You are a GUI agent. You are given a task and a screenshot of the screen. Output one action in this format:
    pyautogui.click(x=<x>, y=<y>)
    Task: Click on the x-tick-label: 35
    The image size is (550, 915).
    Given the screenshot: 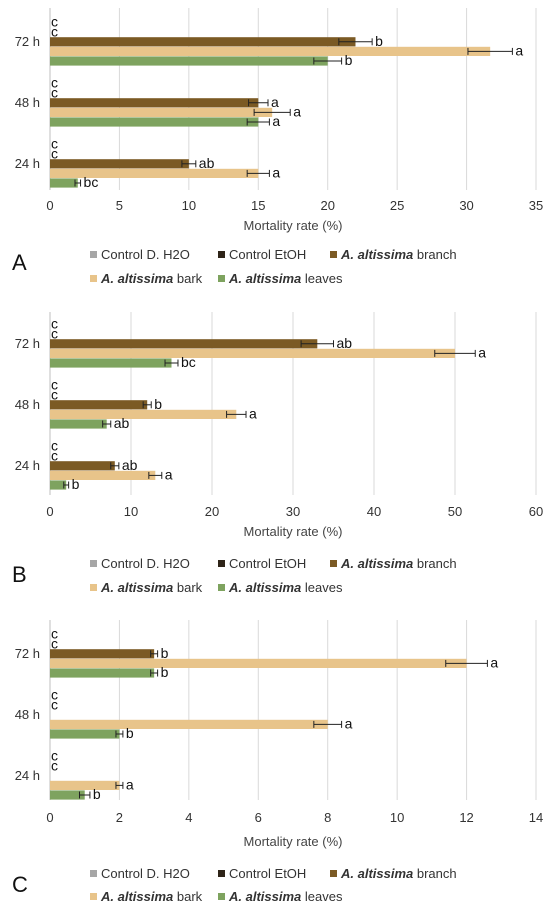 What is the action you would take?
    pyautogui.click(x=536, y=205)
    